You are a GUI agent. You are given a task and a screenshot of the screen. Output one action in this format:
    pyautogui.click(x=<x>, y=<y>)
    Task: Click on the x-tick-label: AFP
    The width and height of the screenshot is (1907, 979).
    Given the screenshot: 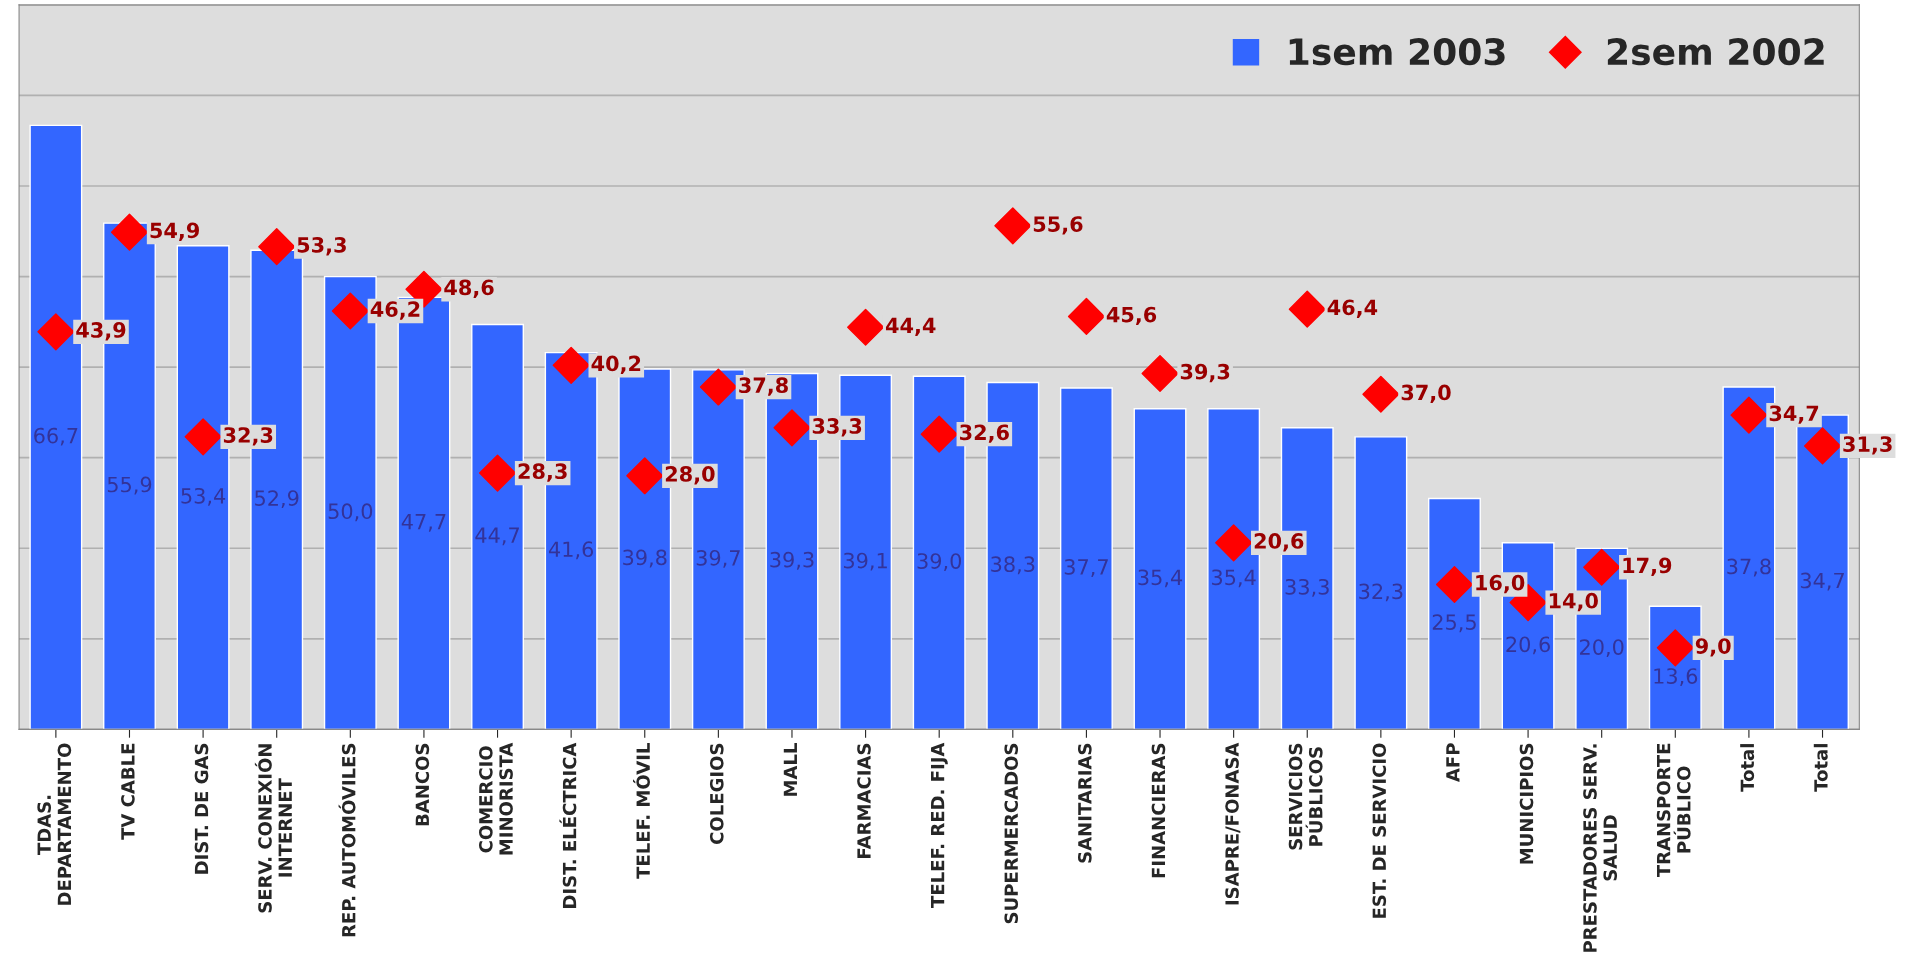 What is the action you would take?
    pyautogui.click(x=1453, y=762)
    